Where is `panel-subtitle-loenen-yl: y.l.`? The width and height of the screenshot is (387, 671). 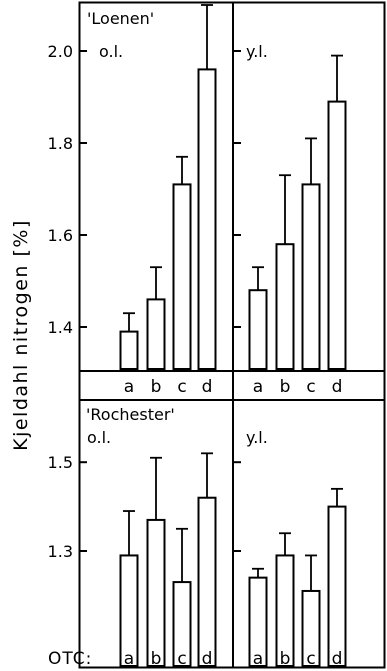
panel-subtitle-loenen-yl: y.l. is located at coordinates (257, 51).